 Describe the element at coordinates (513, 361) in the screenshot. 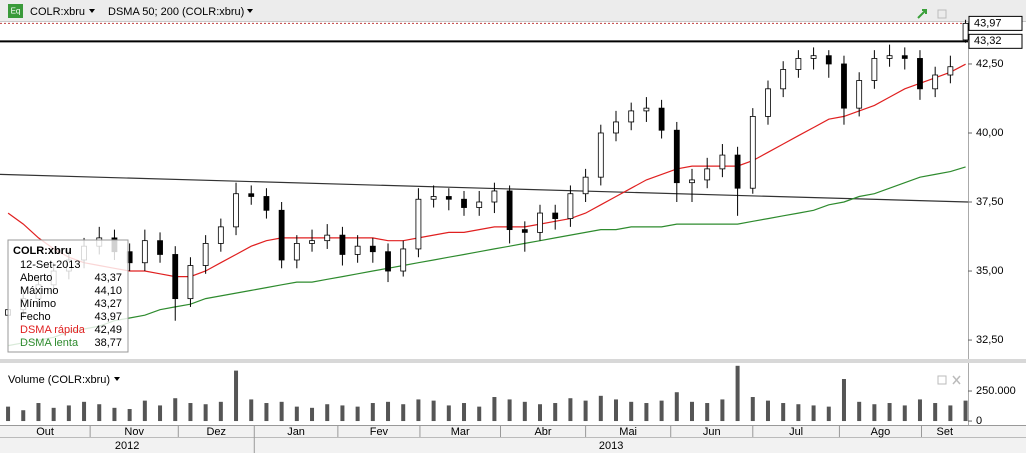

I see `panel-divider` at that location.